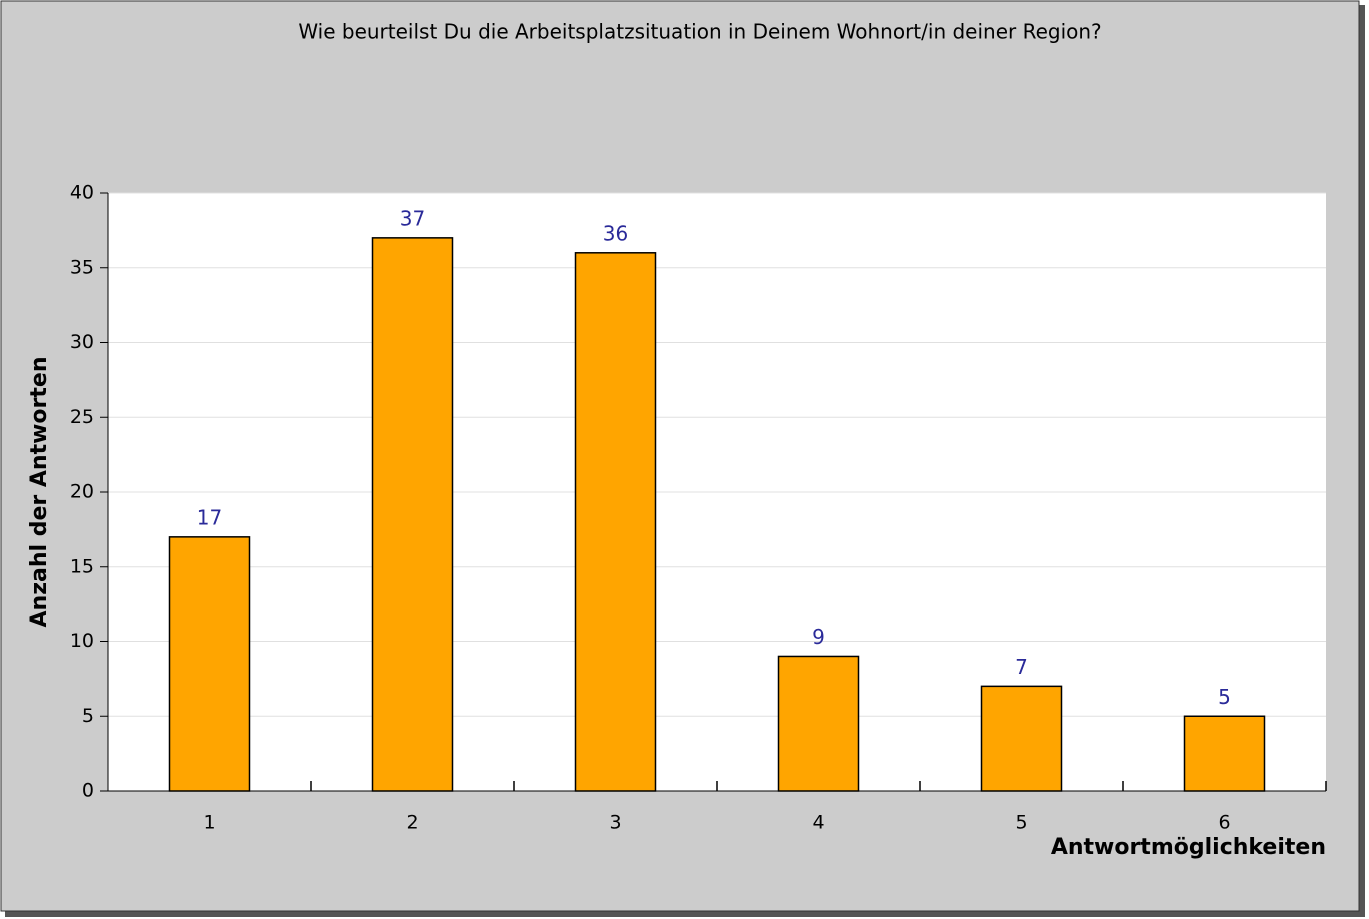 The height and width of the screenshot is (919, 1369). What do you see at coordinates (88, 791) in the screenshot?
I see `y-tick-label: 0` at bounding box center [88, 791].